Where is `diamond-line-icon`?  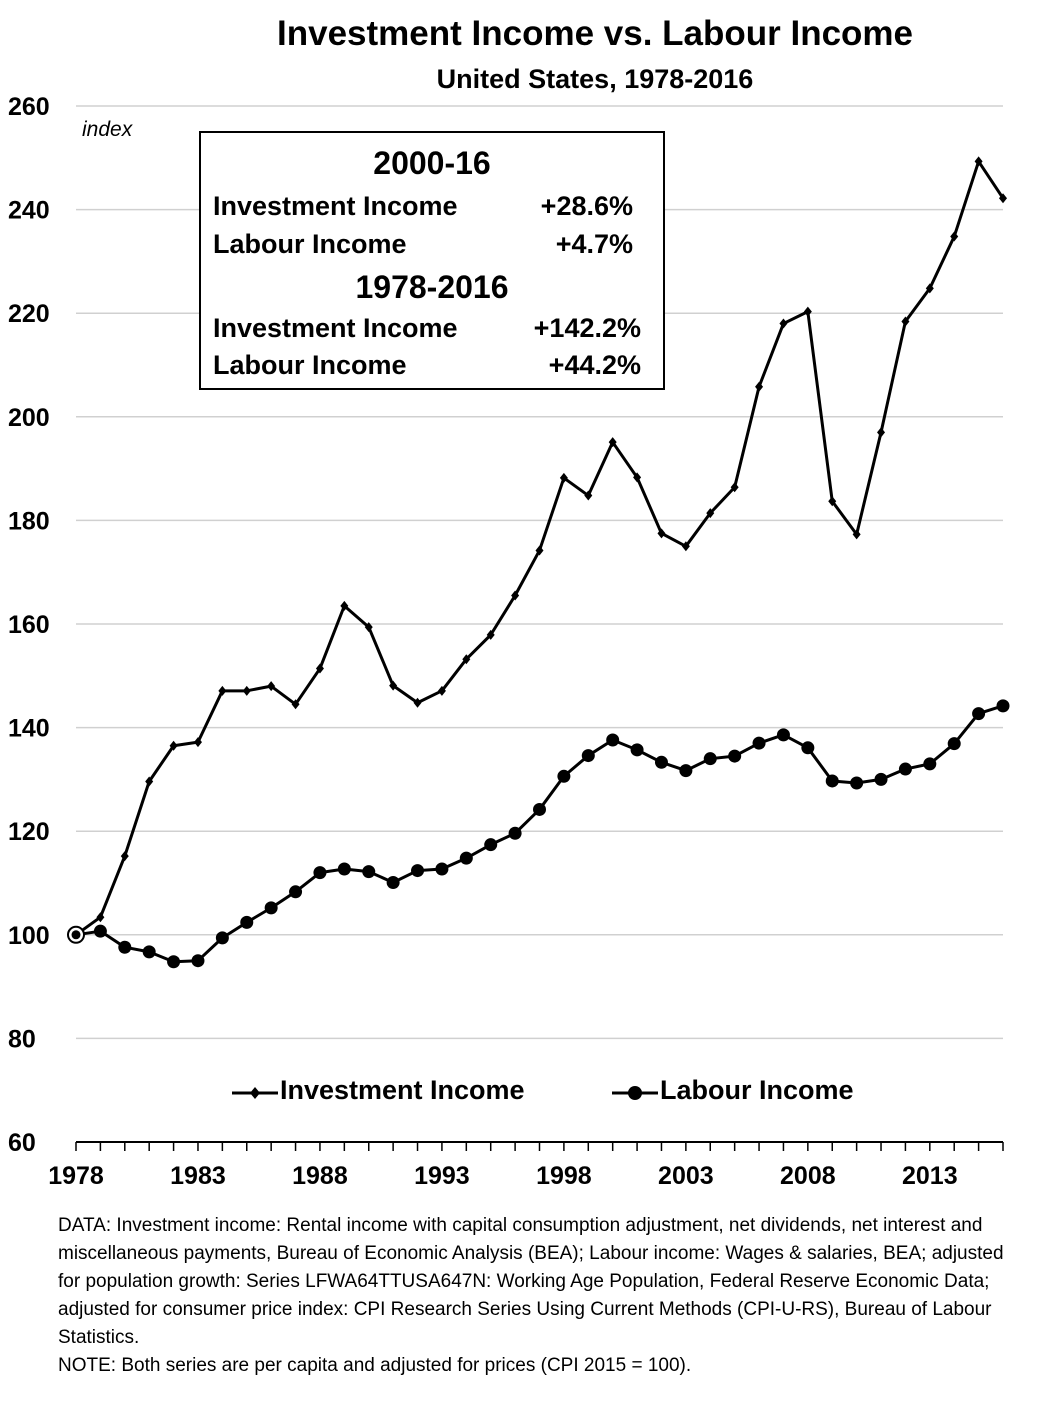
diamond-line-icon is located at coordinates (255, 1093).